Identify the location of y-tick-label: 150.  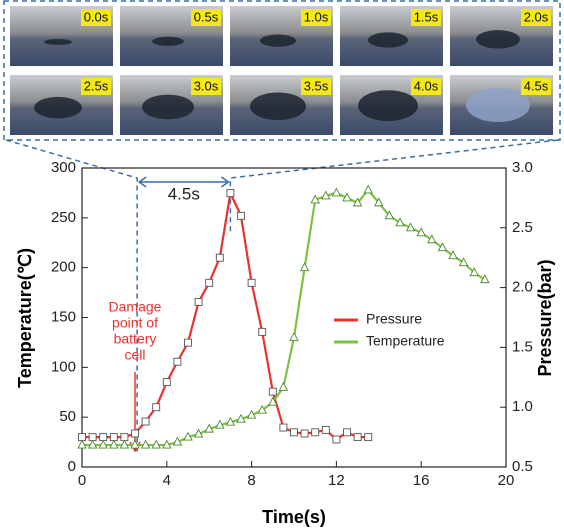
(63, 316).